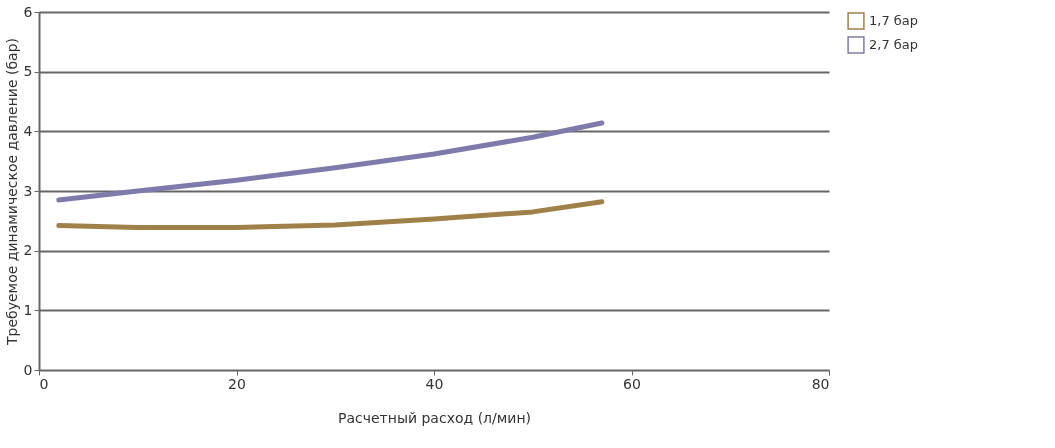  Describe the element at coordinates (237, 383) in the screenshot. I see `x-tick-label: 20` at that location.